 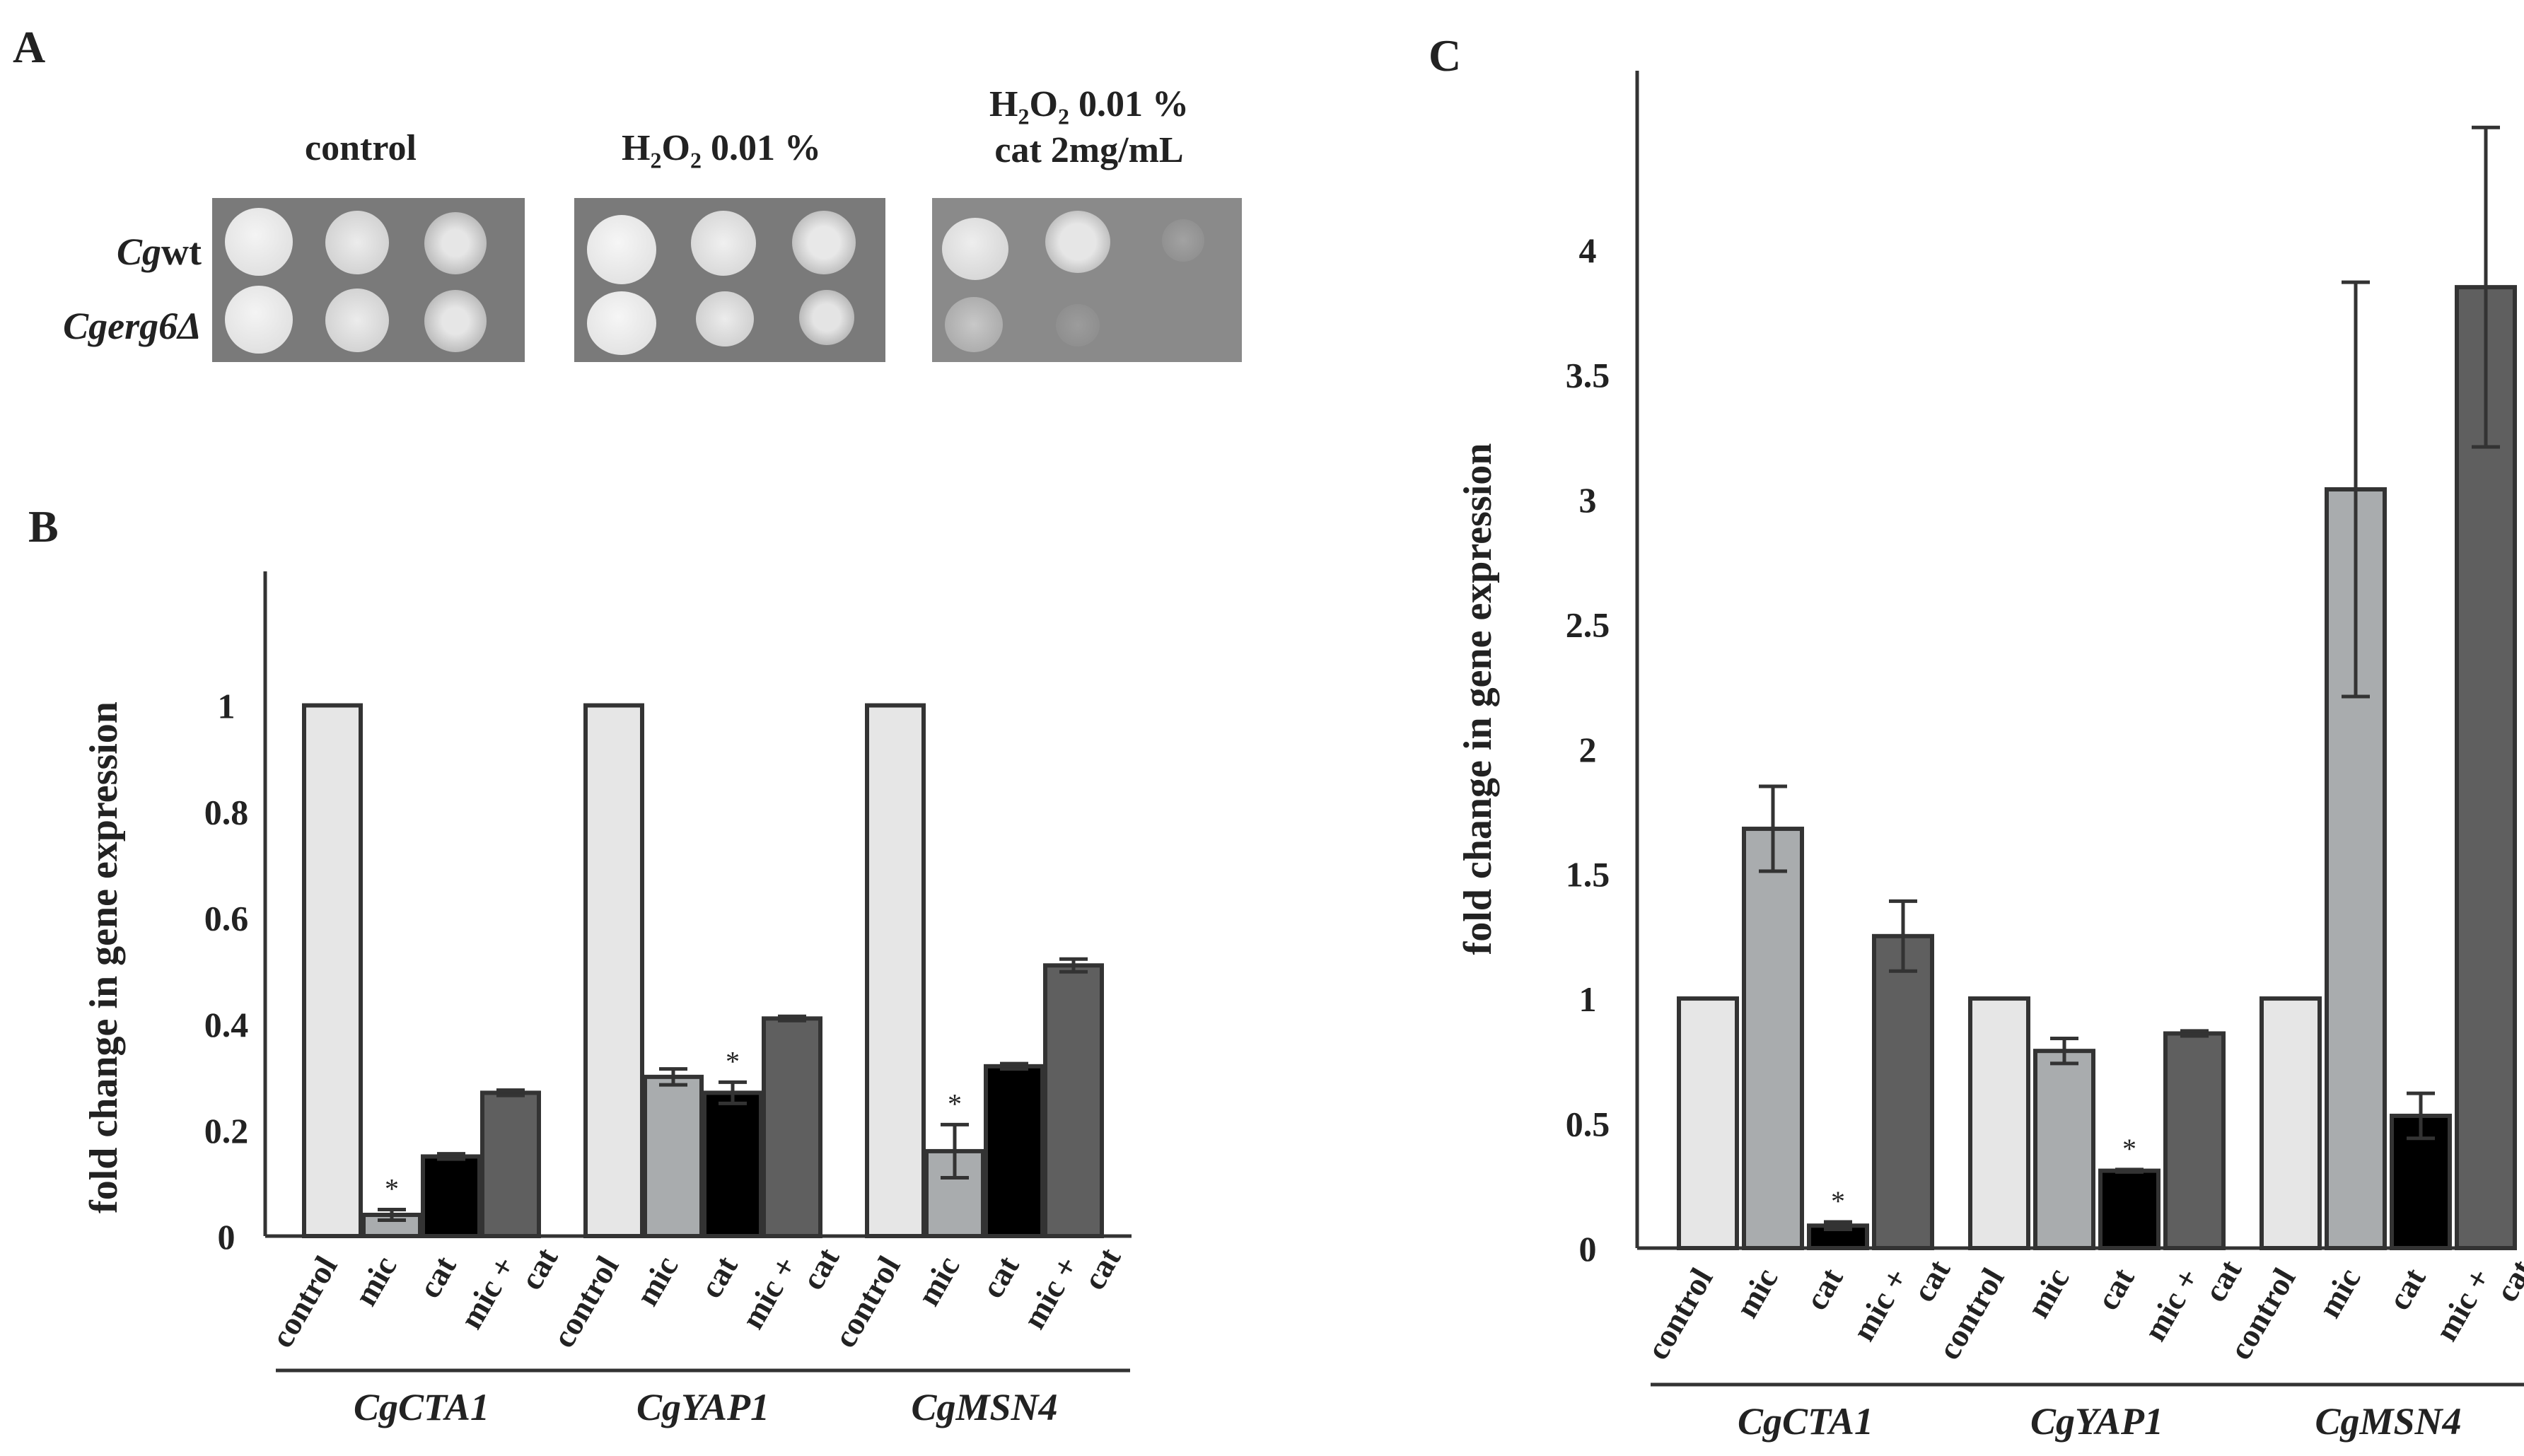 What do you see at coordinates (1588, 875) in the screenshot?
I see `y-tick-label: 1.5` at bounding box center [1588, 875].